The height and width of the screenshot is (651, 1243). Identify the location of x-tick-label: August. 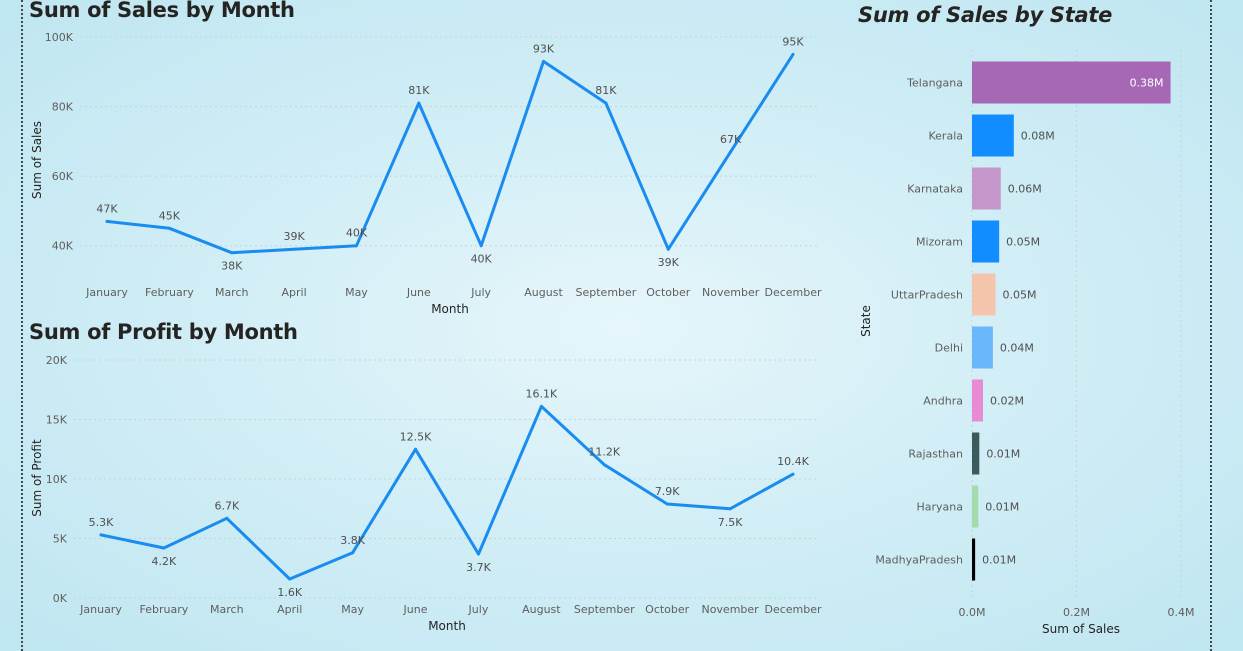
(541, 609).